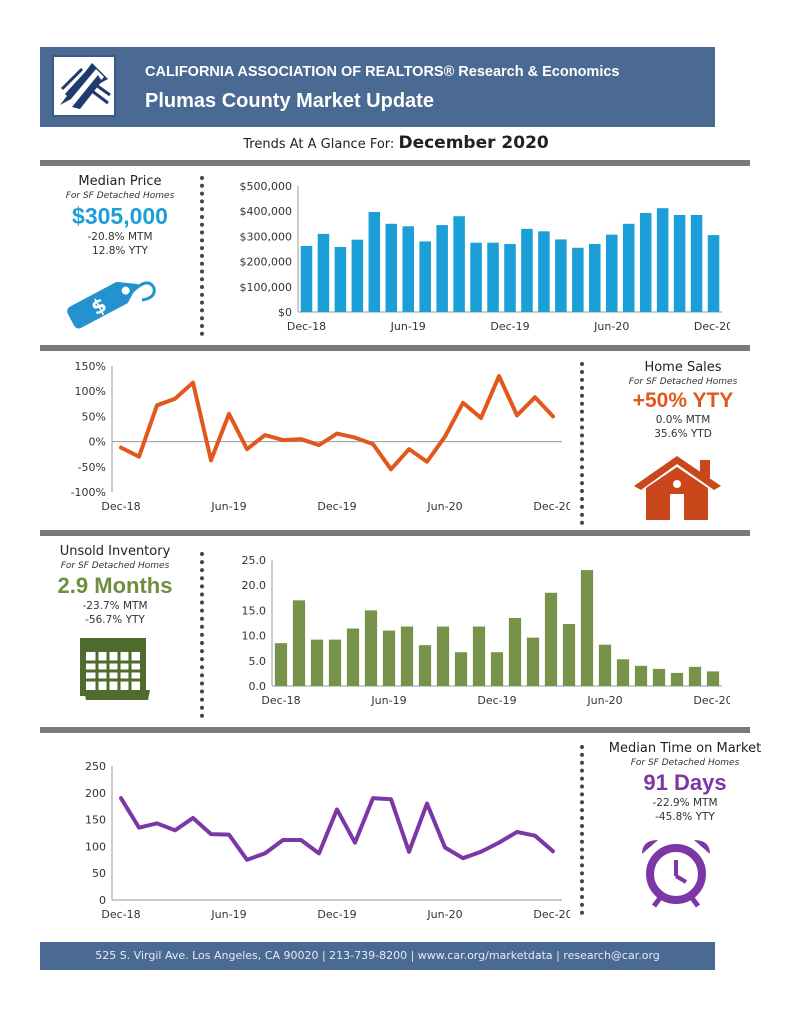  I want to click on home-sales-mtm: 0.0% MTM, so click(683, 420).